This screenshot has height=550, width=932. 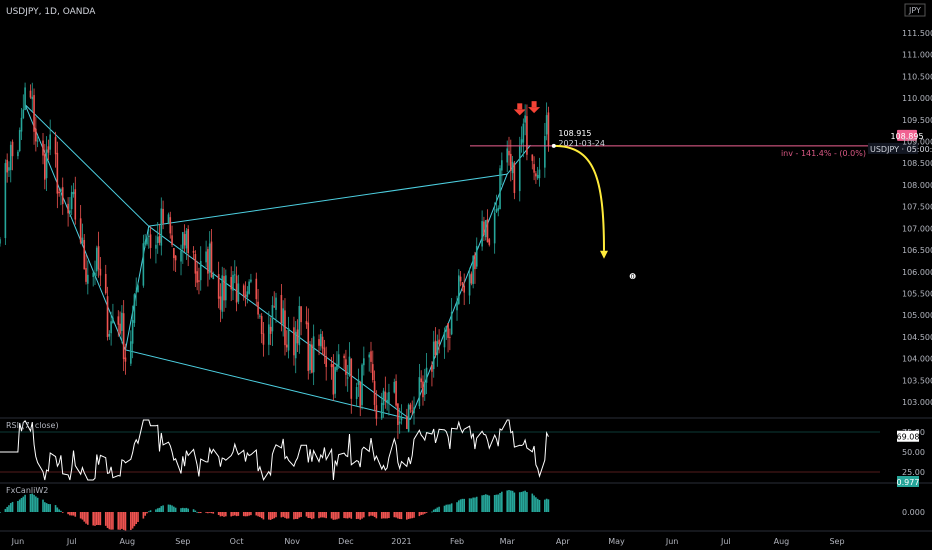 I want to click on down-arrow-icon, so click(x=519, y=112).